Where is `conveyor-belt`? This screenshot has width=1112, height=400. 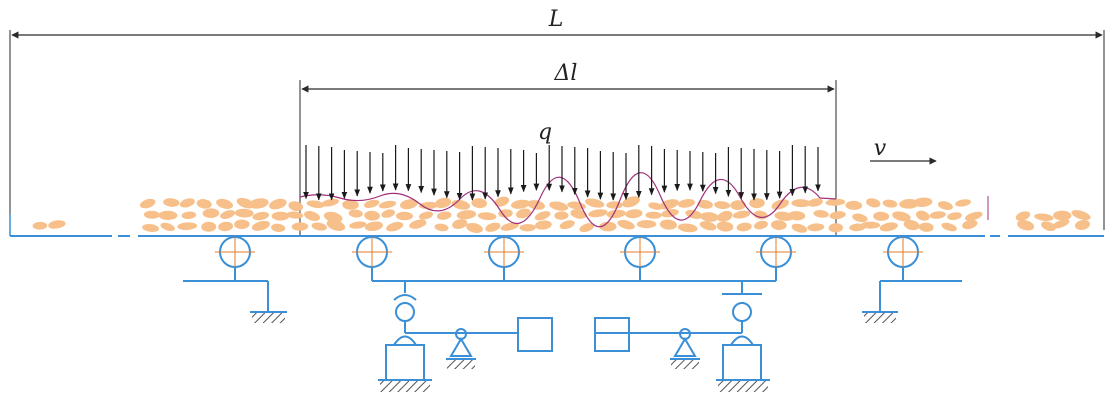 conveyor-belt is located at coordinates (556, 216).